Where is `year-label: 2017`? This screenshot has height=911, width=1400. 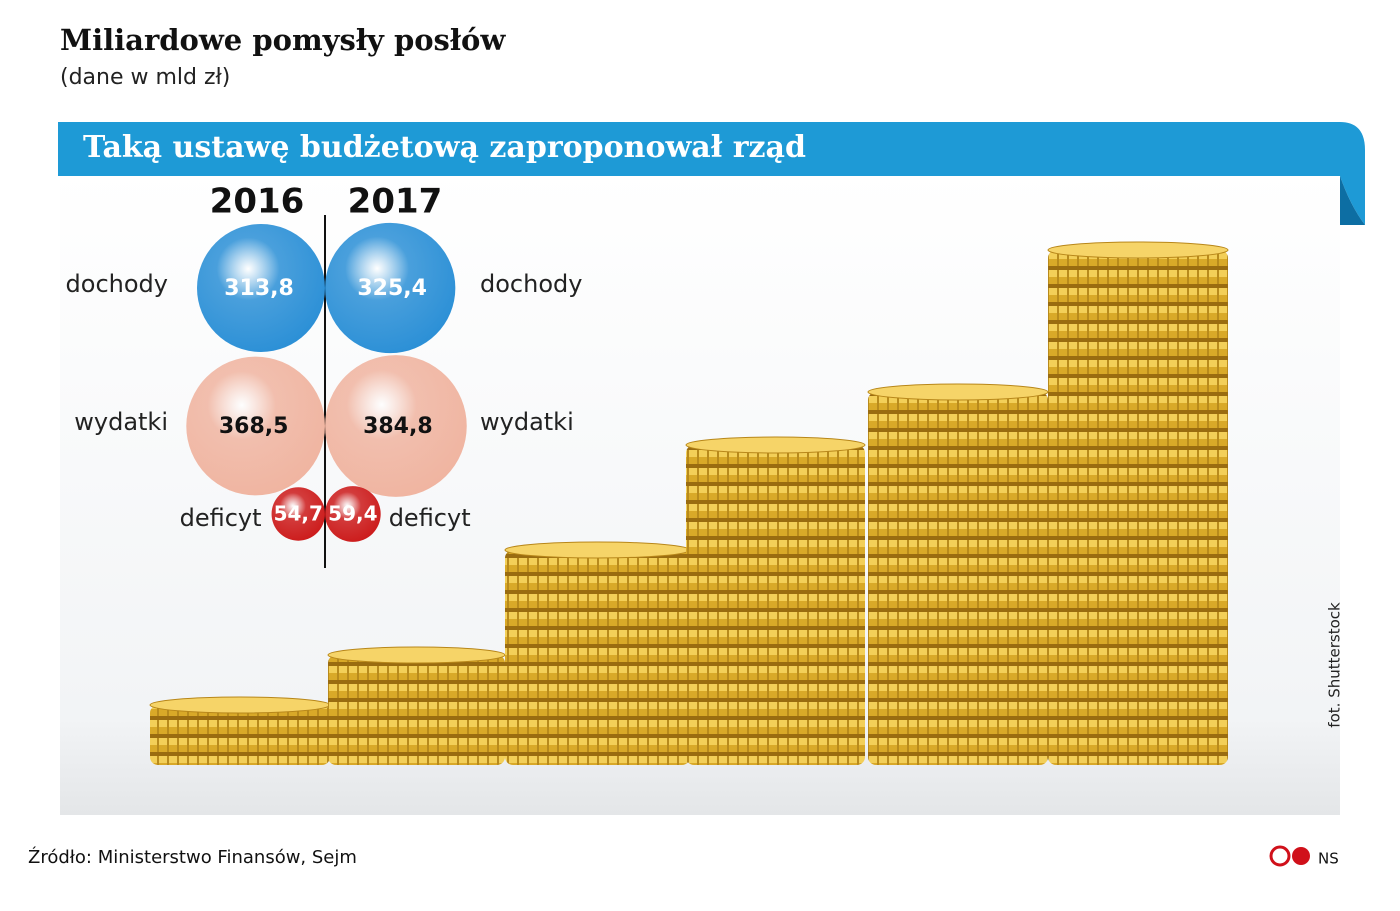
year-label: 2017 is located at coordinates (395, 202).